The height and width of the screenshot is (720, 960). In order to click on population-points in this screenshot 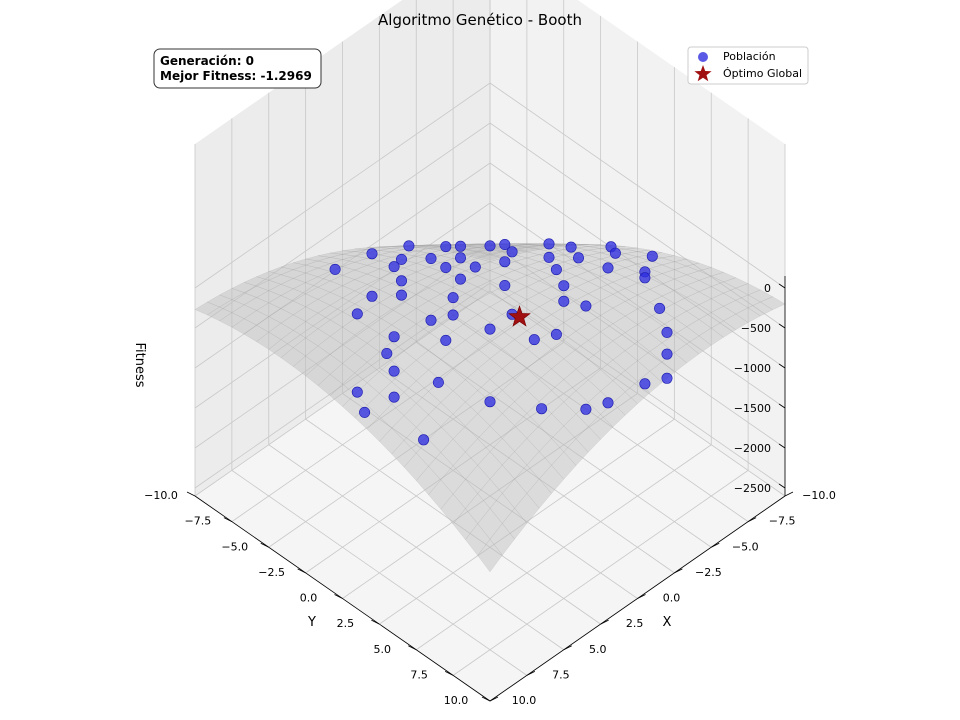, I will do `click(501, 342)`.